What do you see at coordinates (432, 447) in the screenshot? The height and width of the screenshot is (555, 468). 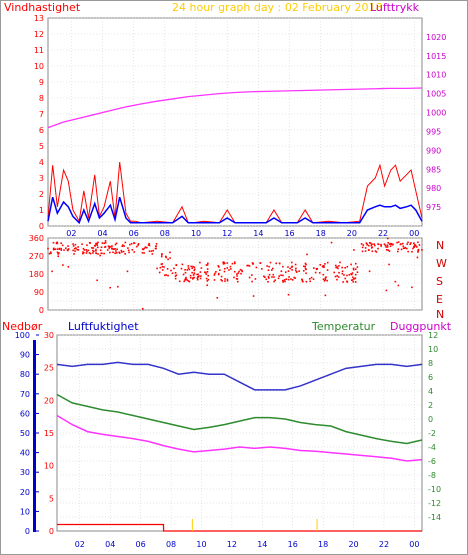 I see `temperature-y-tick-label: -4` at bounding box center [432, 447].